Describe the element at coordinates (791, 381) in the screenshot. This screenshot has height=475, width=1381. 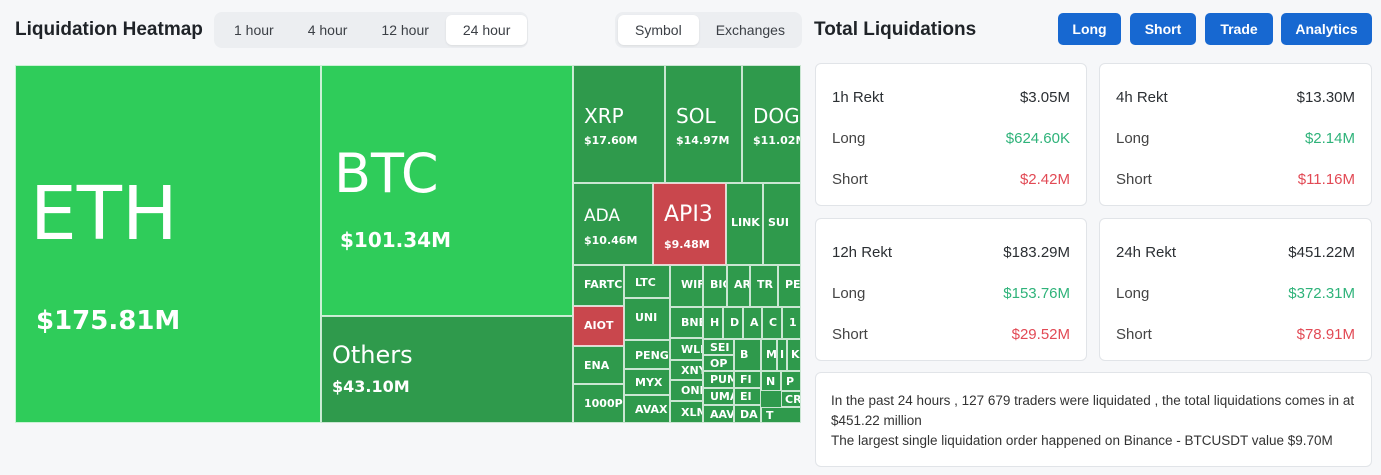
I see `treemap-tile-p: P` at that location.